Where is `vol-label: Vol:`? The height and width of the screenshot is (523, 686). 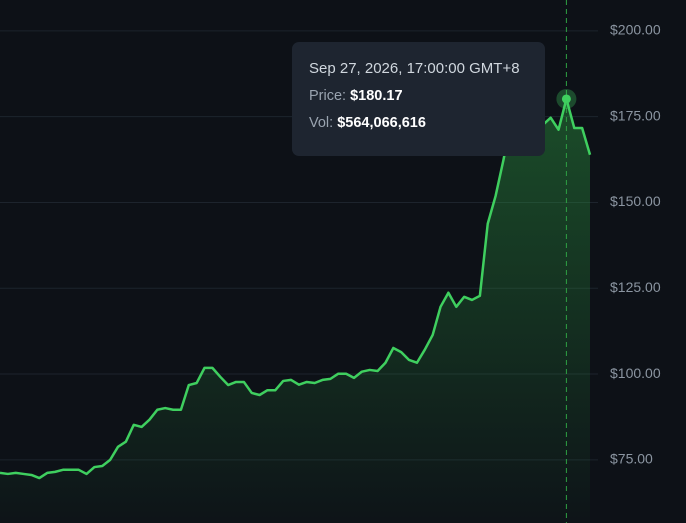
vol-label: Vol: is located at coordinates (321, 123).